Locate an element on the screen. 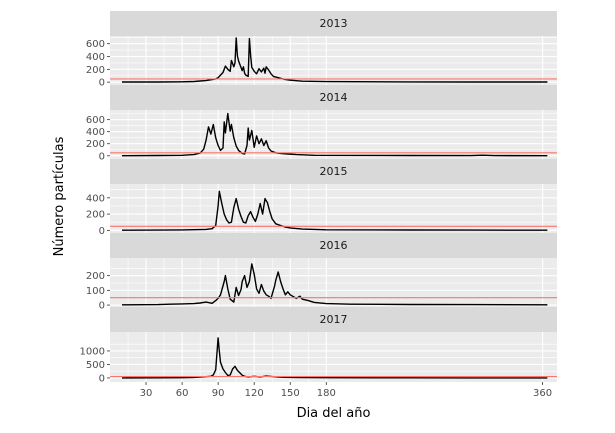  facet-strip-label: 2015 is located at coordinates (334, 171).